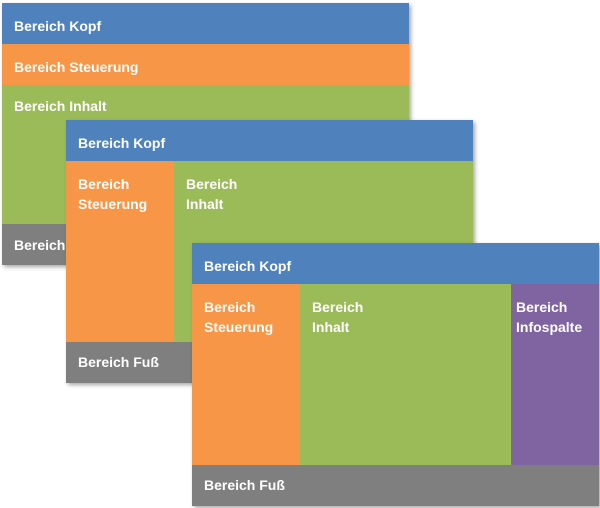 This screenshot has width=600, height=508. What do you see at coordinates (395, 485) in the screenshot?
I see `area-fuss: Bereich Fuß` at bounding box center [395, 485].